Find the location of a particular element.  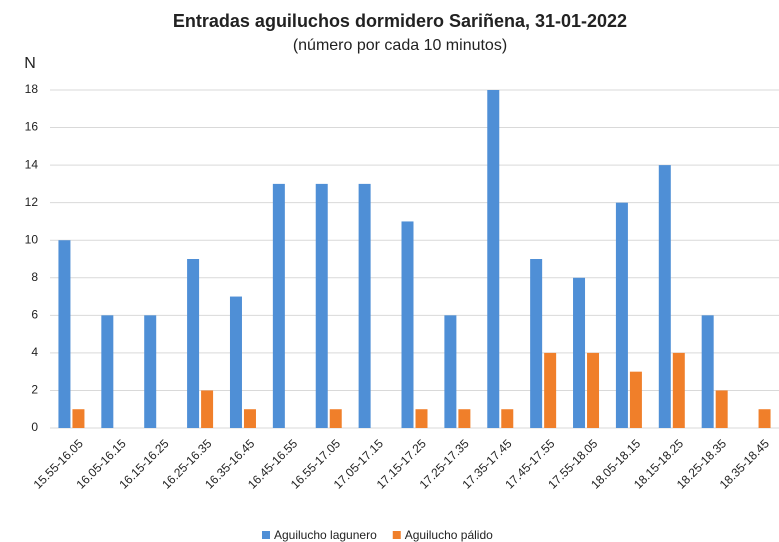

y-tick-label: 8 is located at coordinates (34, 277).